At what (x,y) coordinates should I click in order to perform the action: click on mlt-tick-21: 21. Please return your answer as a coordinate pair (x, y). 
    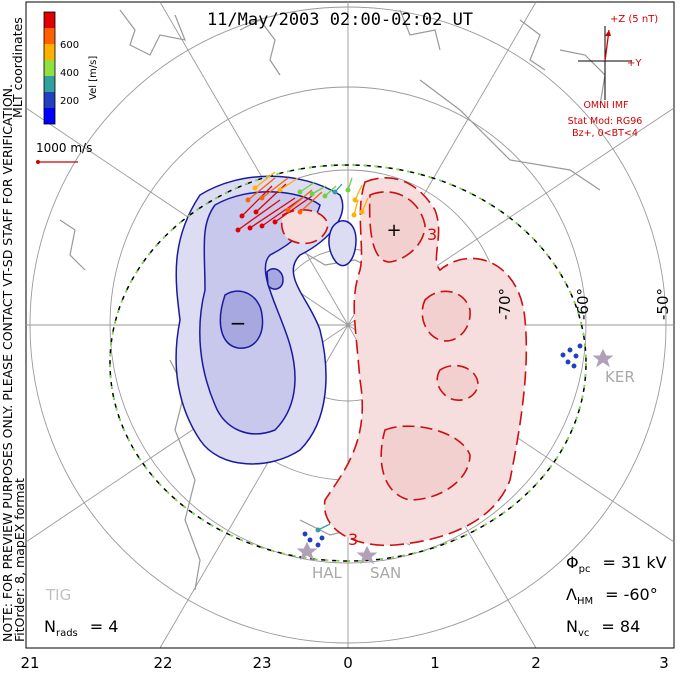
    Looking at the image, I should click on (29, 663).